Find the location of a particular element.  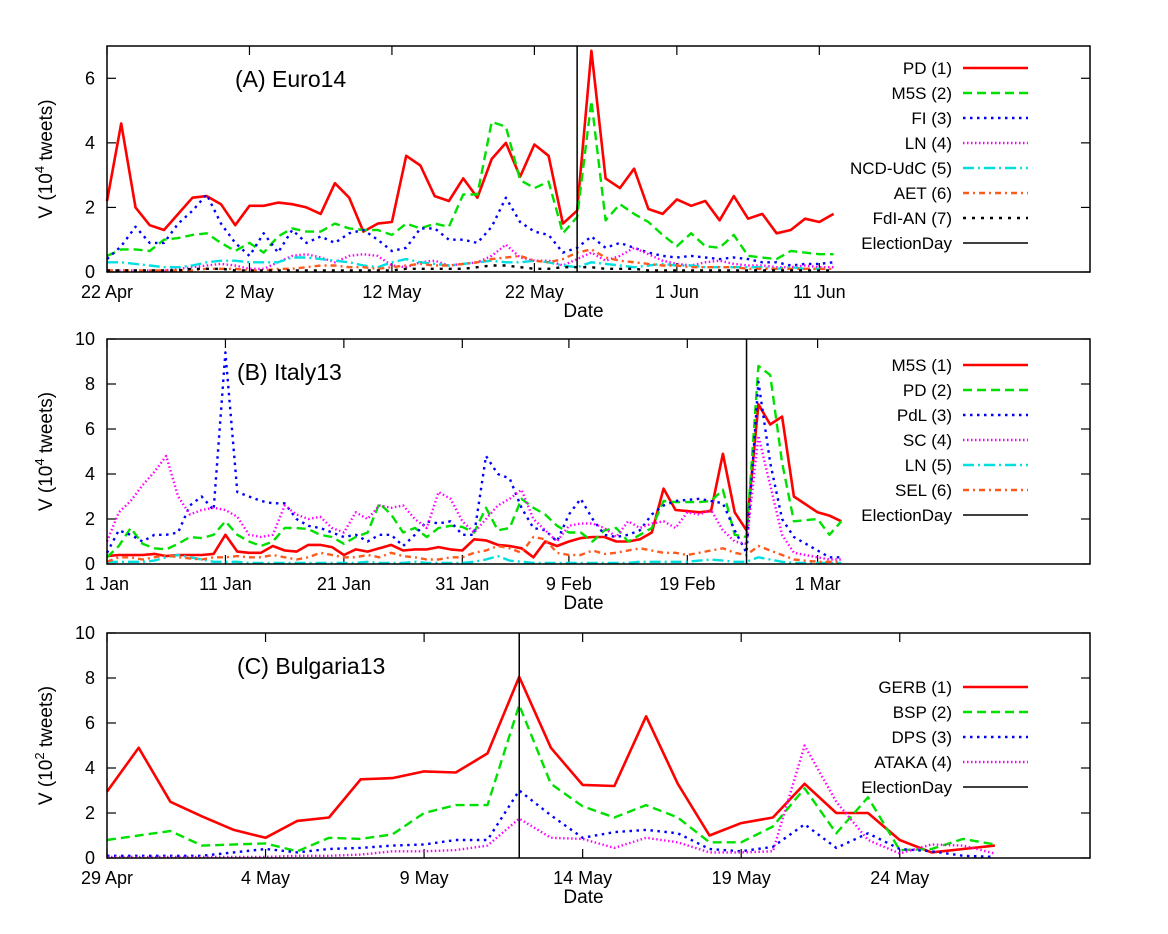

x-tick-label: 12 May is located at coordinates (391, 292).